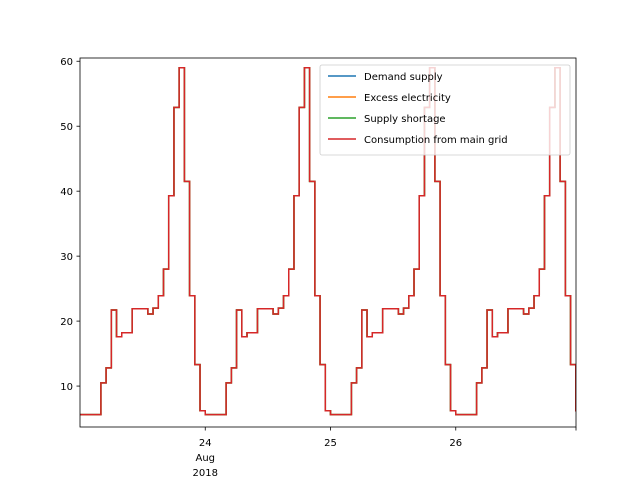  Describe the element at coordinates (205, 443) in the screenshot. I see `x-tick-label-0-0: 24` at that location.